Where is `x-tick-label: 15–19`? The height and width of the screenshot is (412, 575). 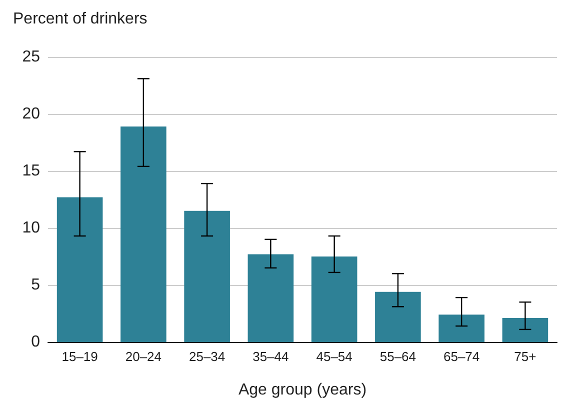 x-tick-label: 15–19 is located at coordinates (80, 356).